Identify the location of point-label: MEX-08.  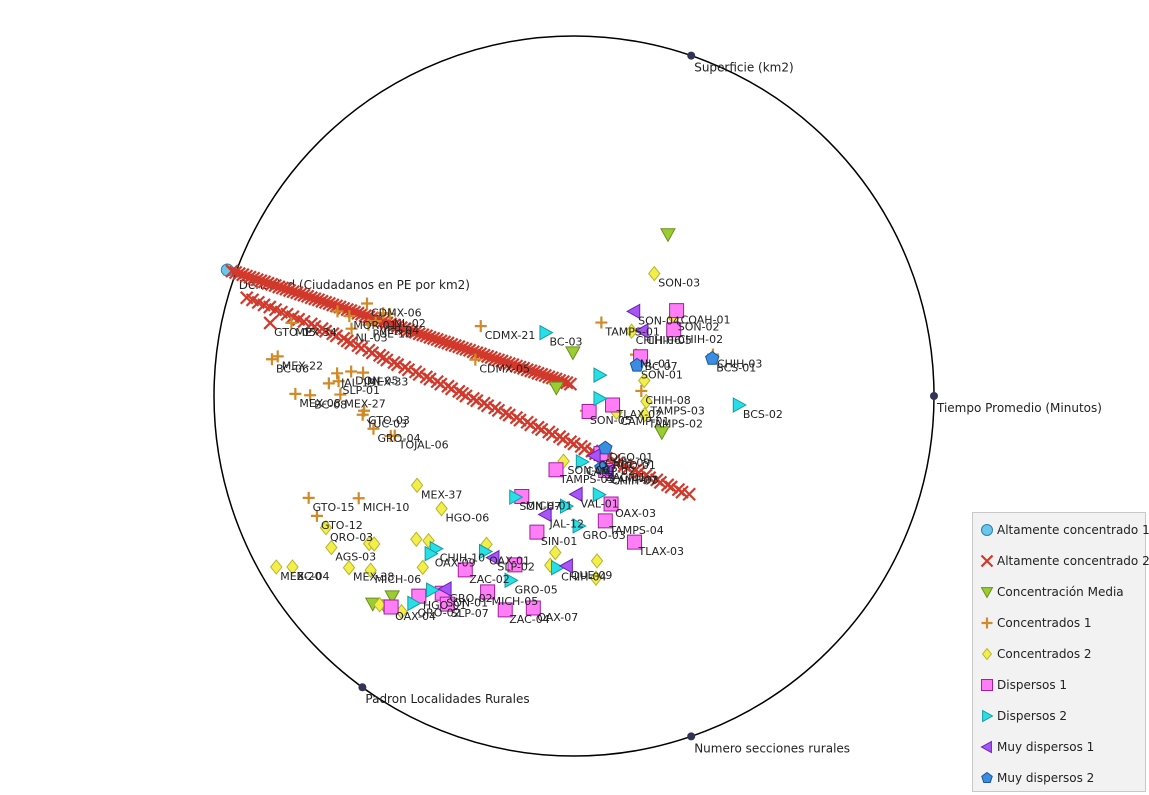
(319, 403).